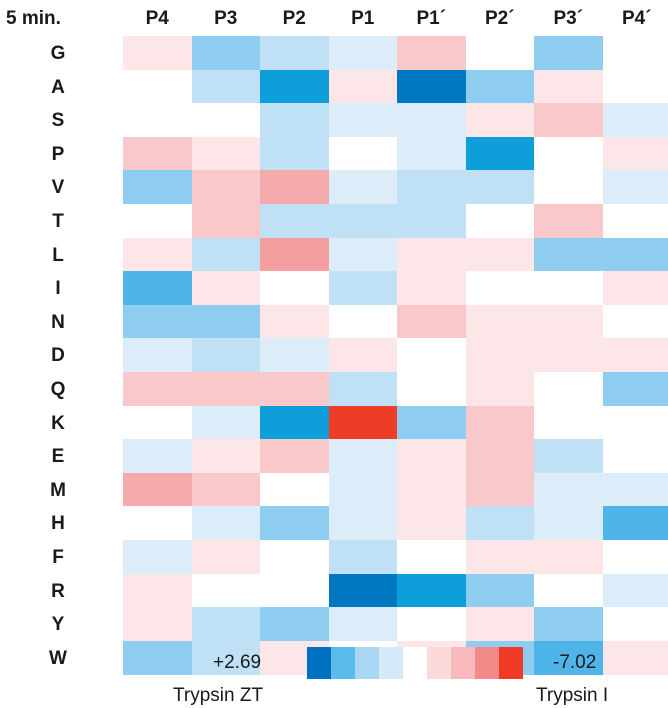 This screenshot has width=668, height=708. Describe the element at coordinates (58, 625) in the screenshot. I see `row-label: Y` at that location.